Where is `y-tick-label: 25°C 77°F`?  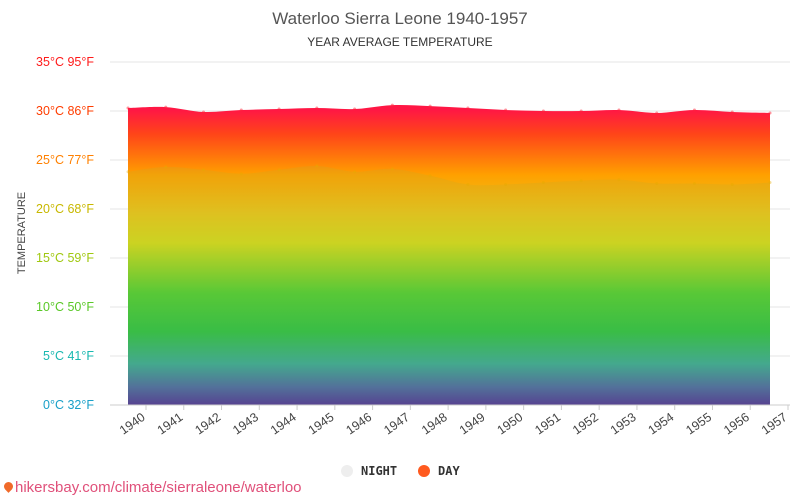
y-tick-label: 25°C 77°F is located at coordinates (65, 160).